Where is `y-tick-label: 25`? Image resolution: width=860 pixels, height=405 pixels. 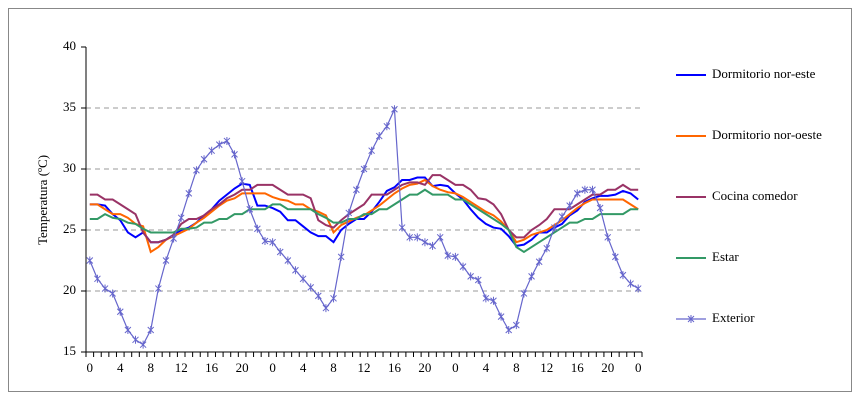
y-tick-label: 25 is located at coordinates (69, 228).